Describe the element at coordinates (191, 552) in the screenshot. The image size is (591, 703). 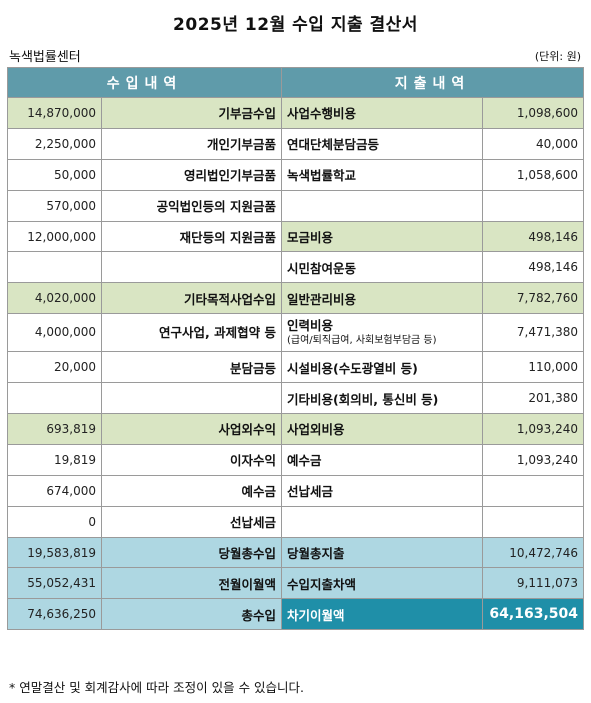
I see `income-label: 당월총수입` at that location.